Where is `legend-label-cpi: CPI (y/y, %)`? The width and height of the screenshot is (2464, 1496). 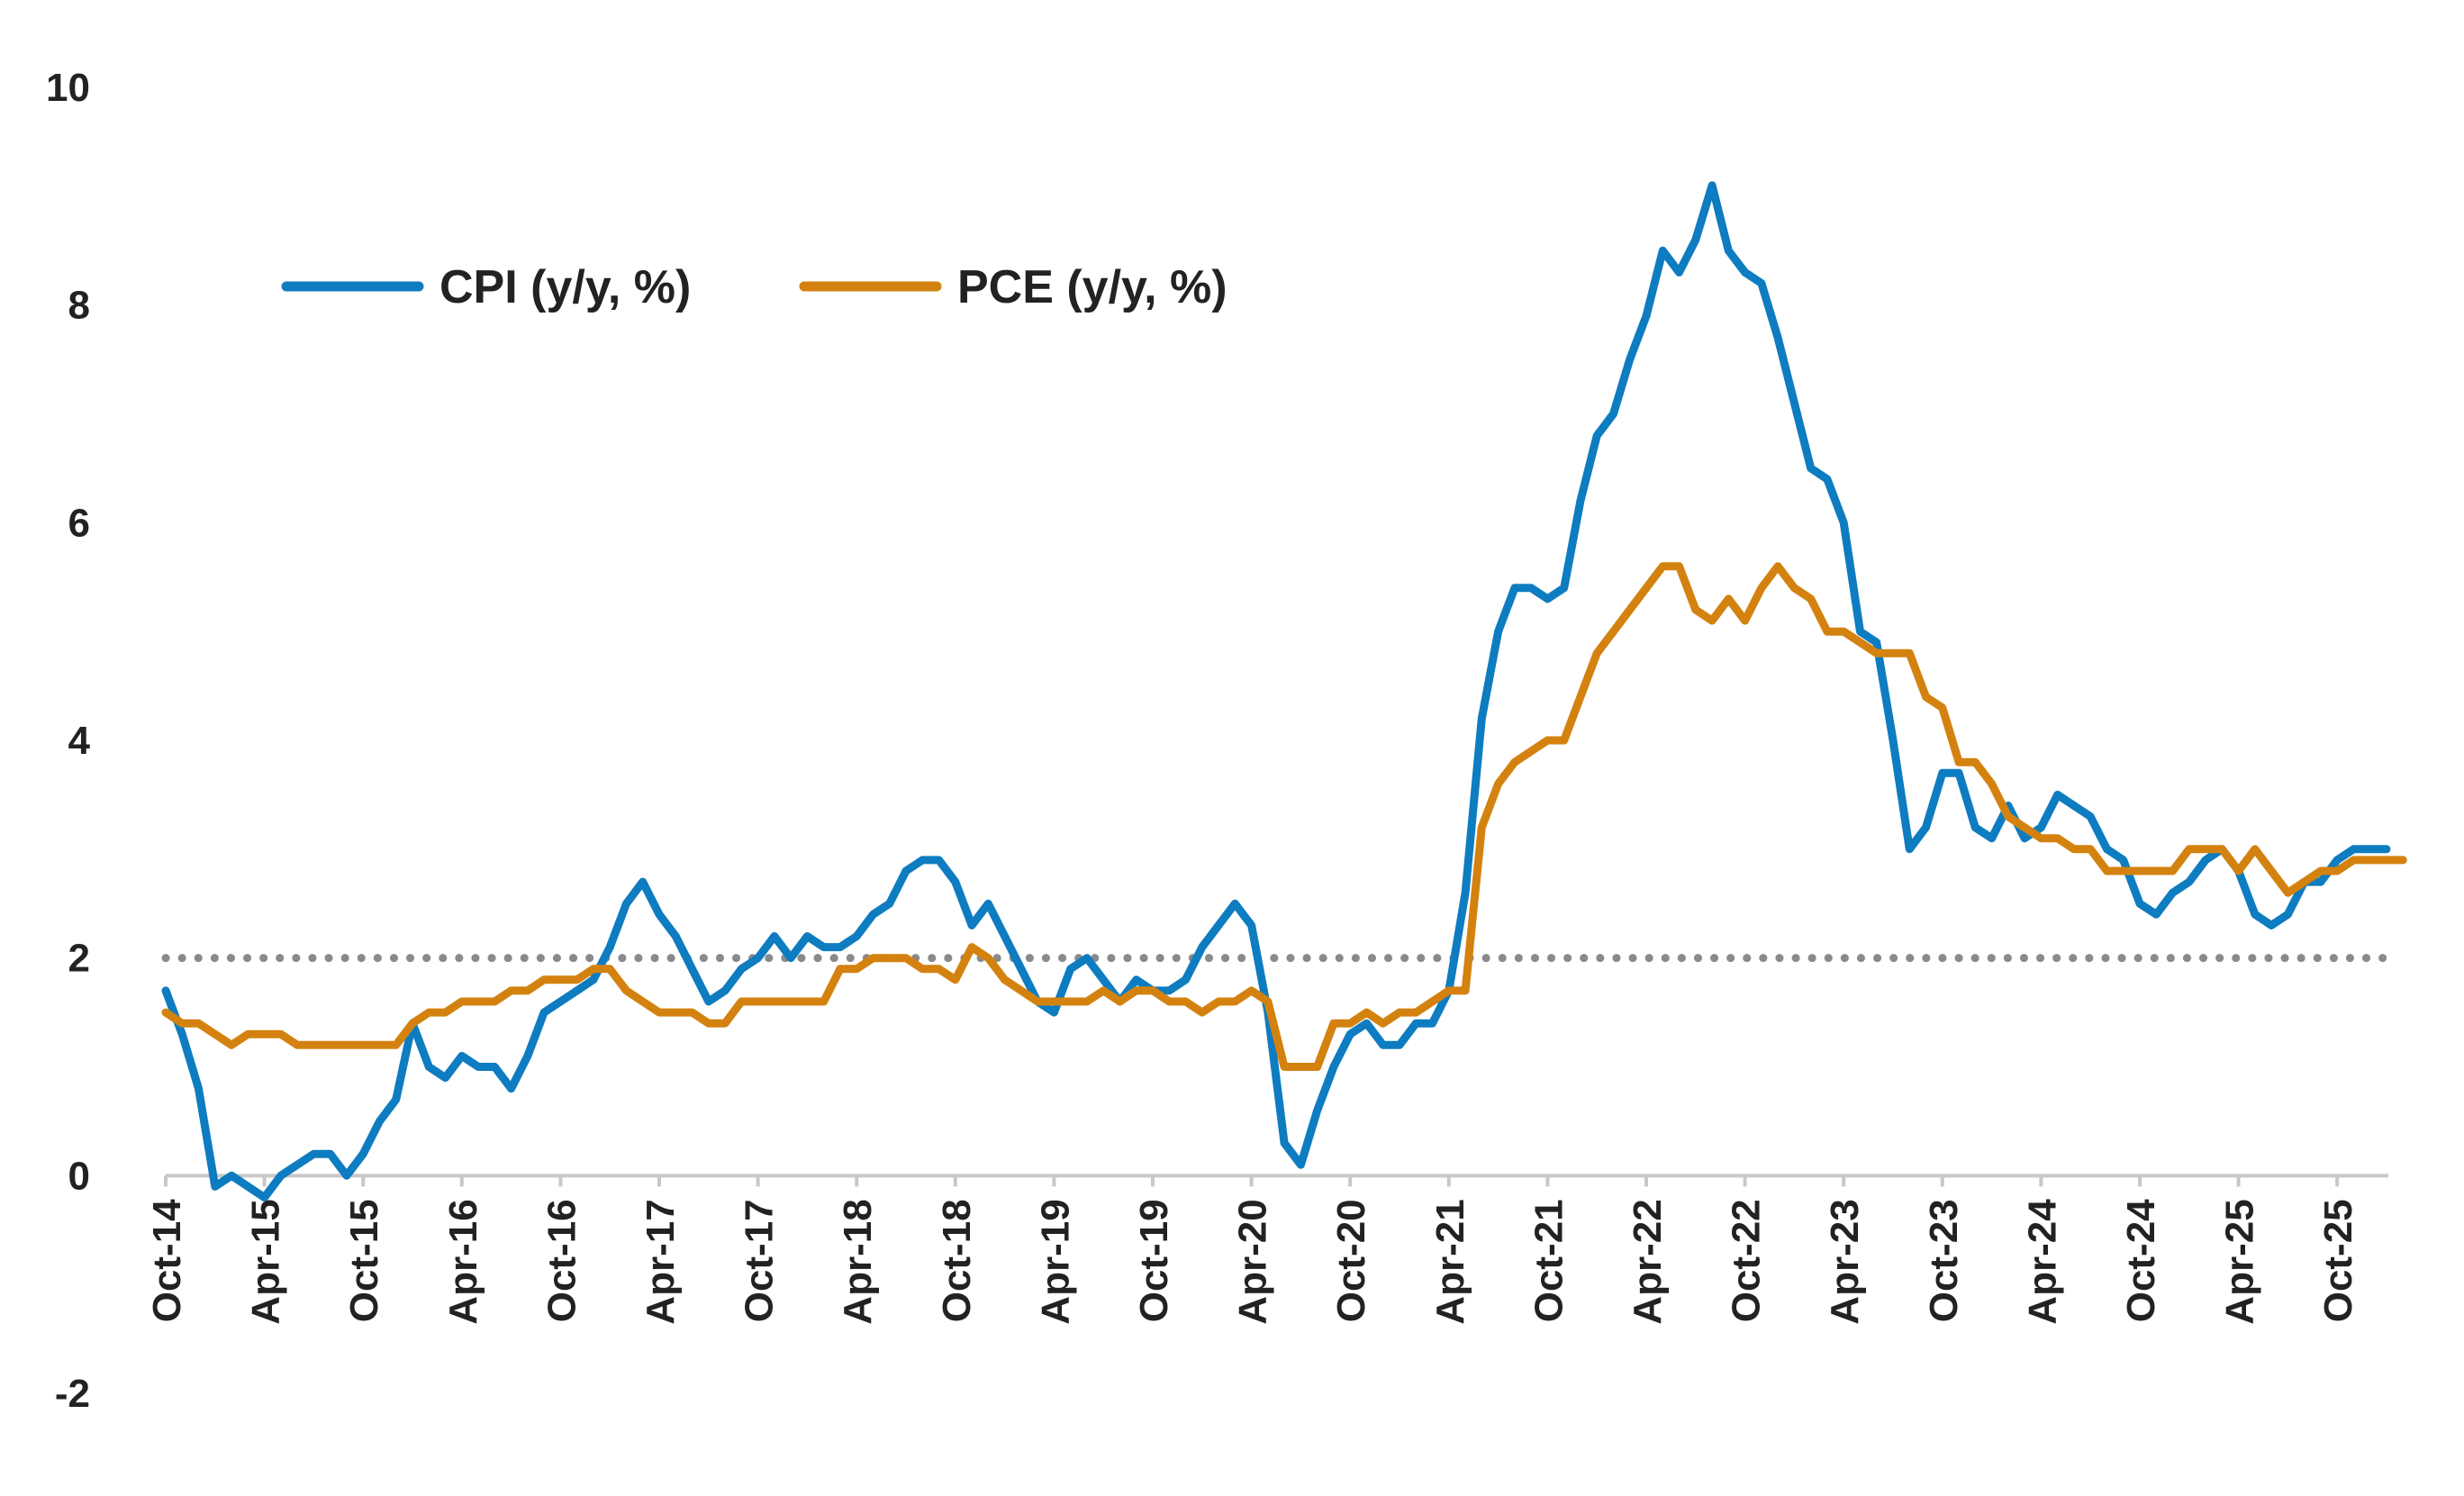
legend-label-cpi: CPI (y/y, %) is located at coordinates (565, 287).